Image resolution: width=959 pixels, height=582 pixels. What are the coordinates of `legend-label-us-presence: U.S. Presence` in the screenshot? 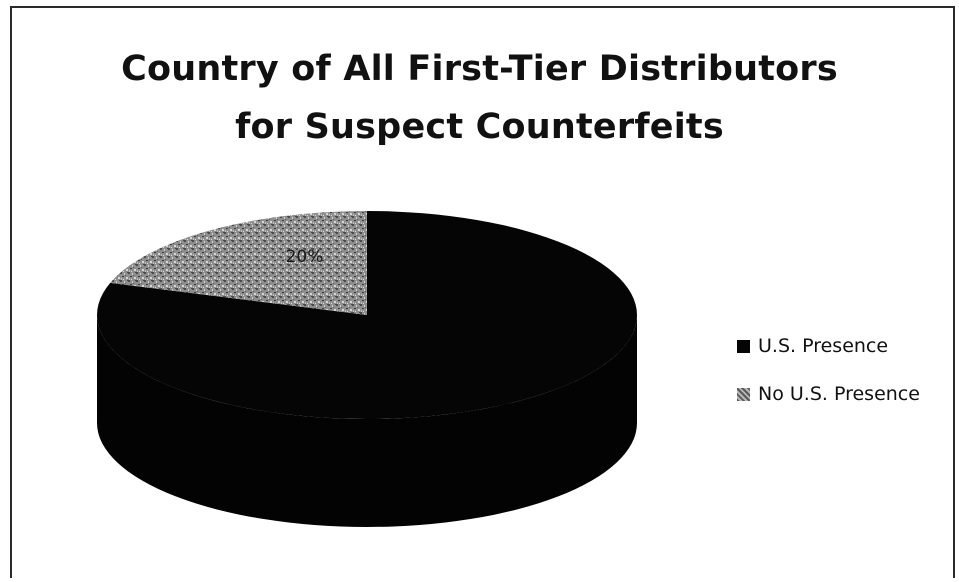 It's located at (823, 346).